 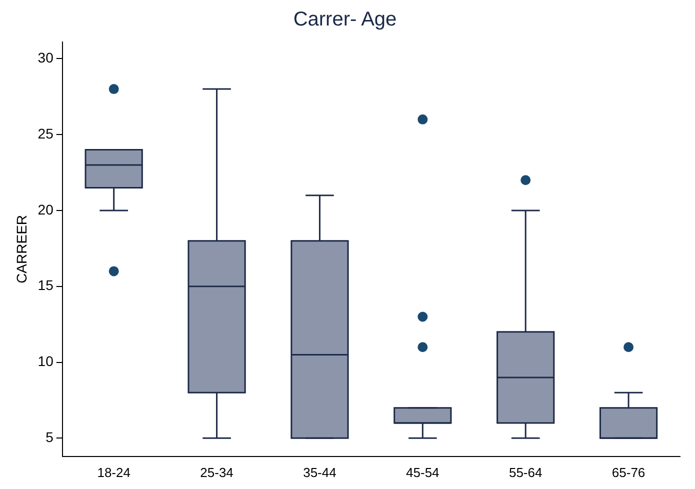 I want to click on x-tick-label: 25-34, so click(x=217, y=472).